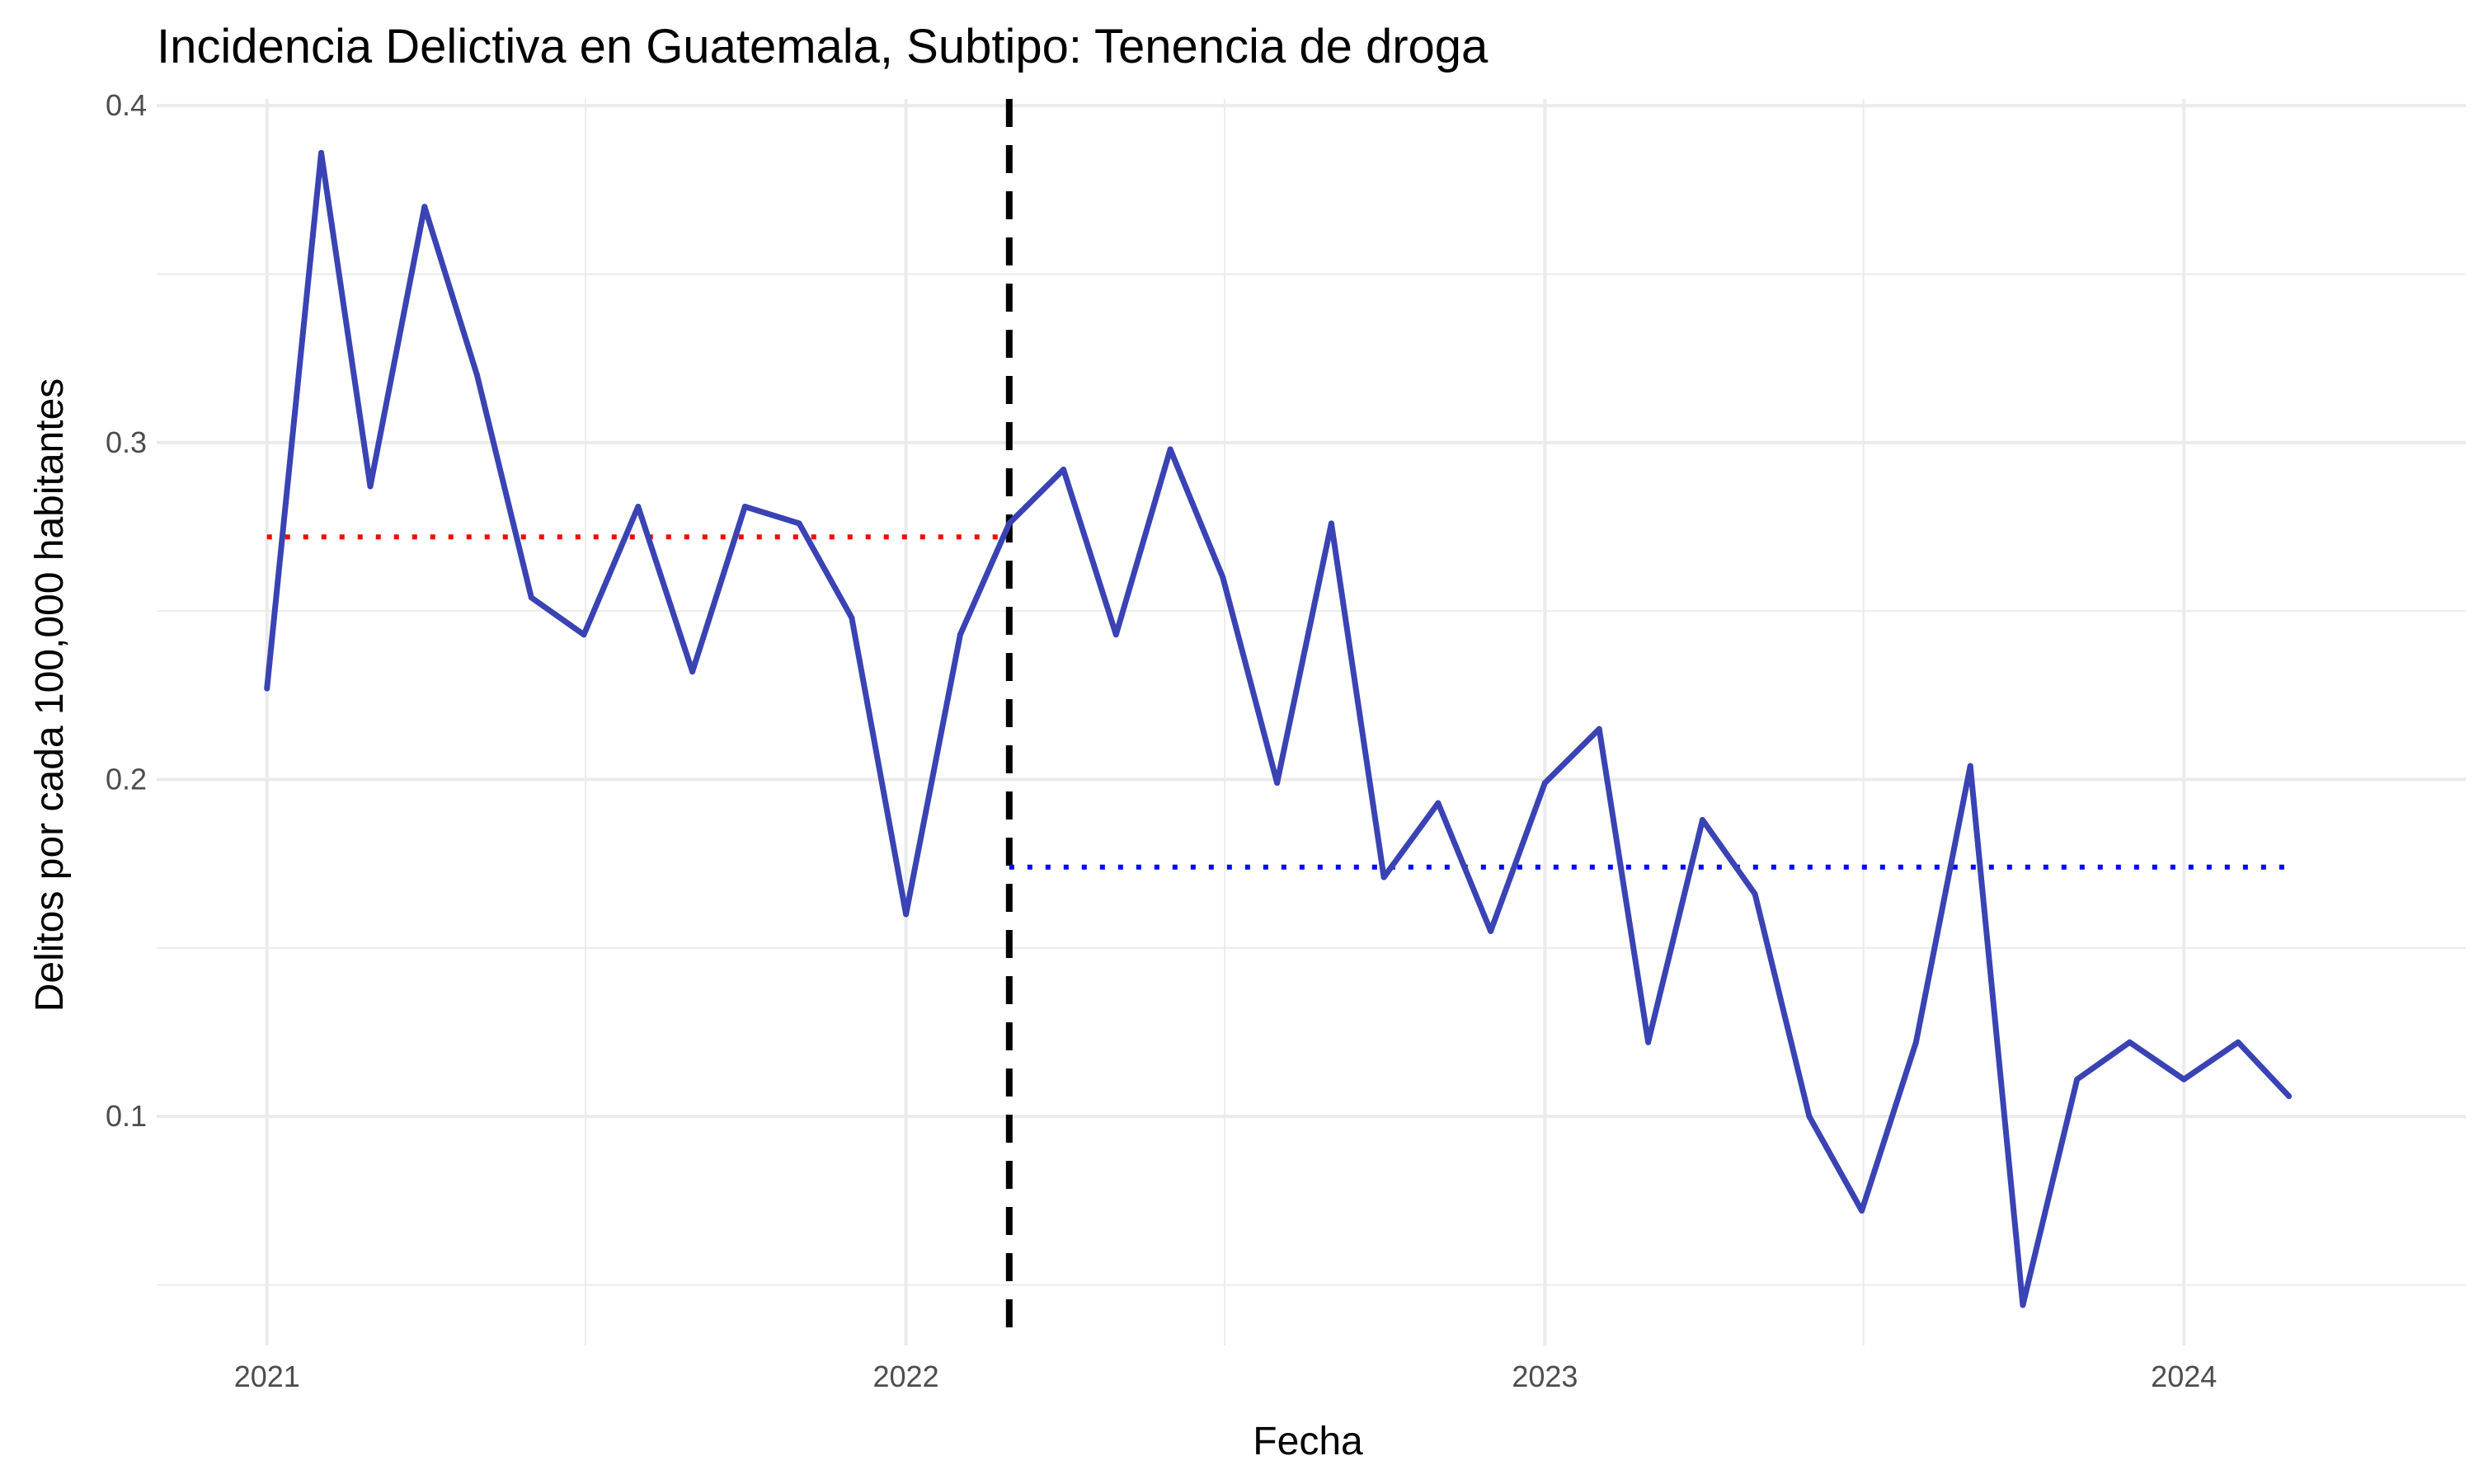  I want to click on y-axis-title: Delitos por cada 100,000 habitantes, so click(50, 695).